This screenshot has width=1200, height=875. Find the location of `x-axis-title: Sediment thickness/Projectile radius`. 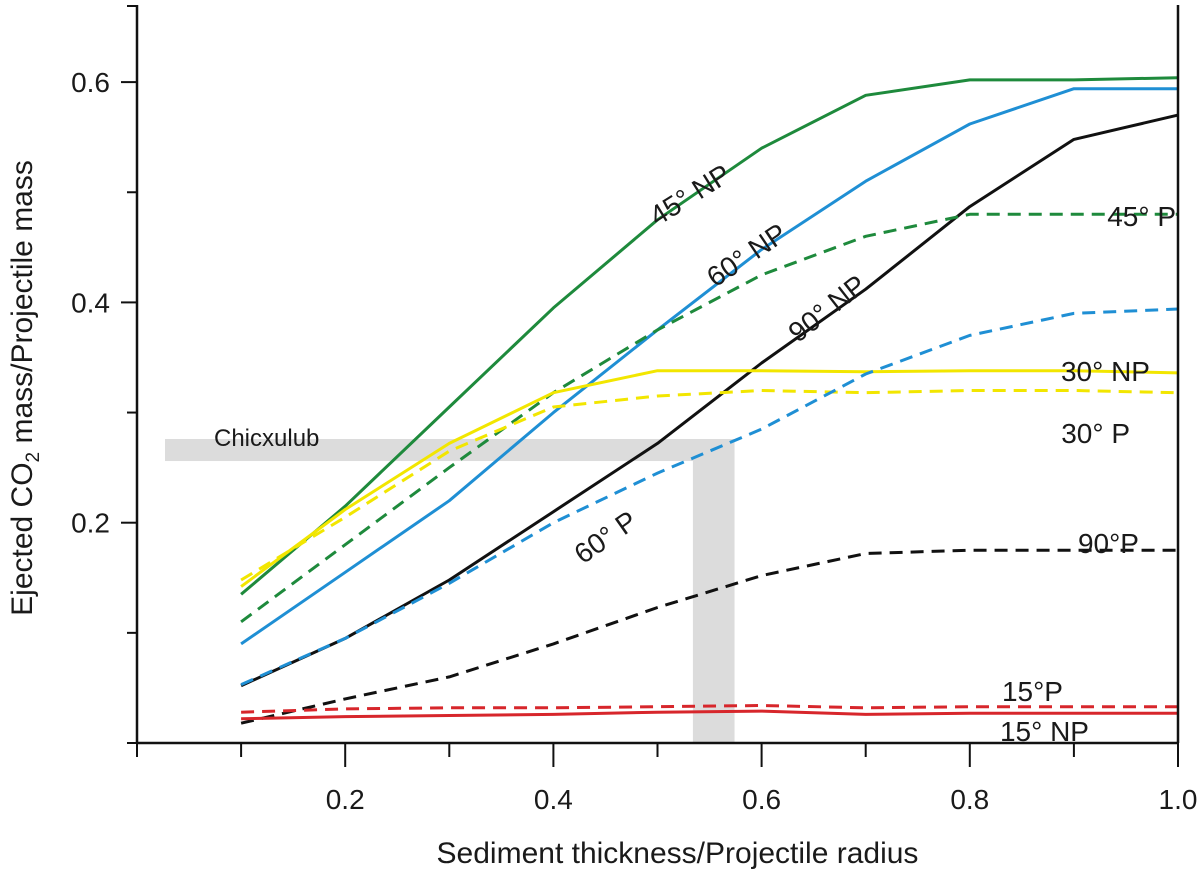

x-axis-title: Sediment thickness/Projectile radius is located at coordinates (678, 853).